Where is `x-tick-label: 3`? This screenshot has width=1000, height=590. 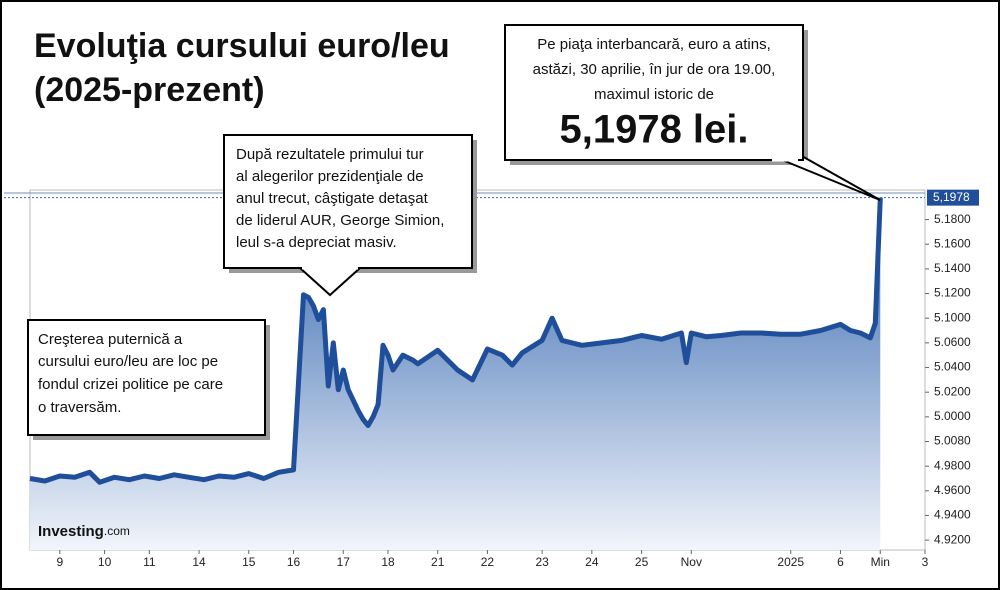 x-tick-label: 3 is located at coordinates (925, 562).